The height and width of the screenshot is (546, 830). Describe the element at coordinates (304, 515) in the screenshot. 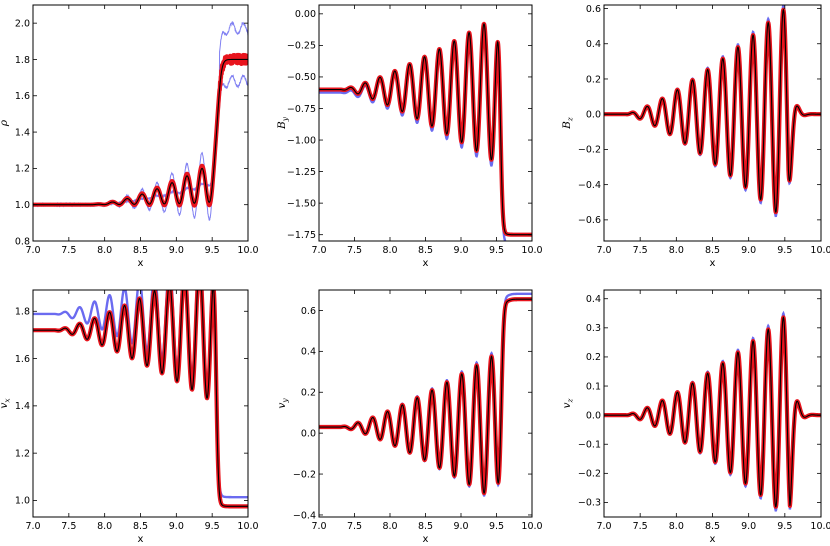

I see `y-tick-label: −0.4` at that location.